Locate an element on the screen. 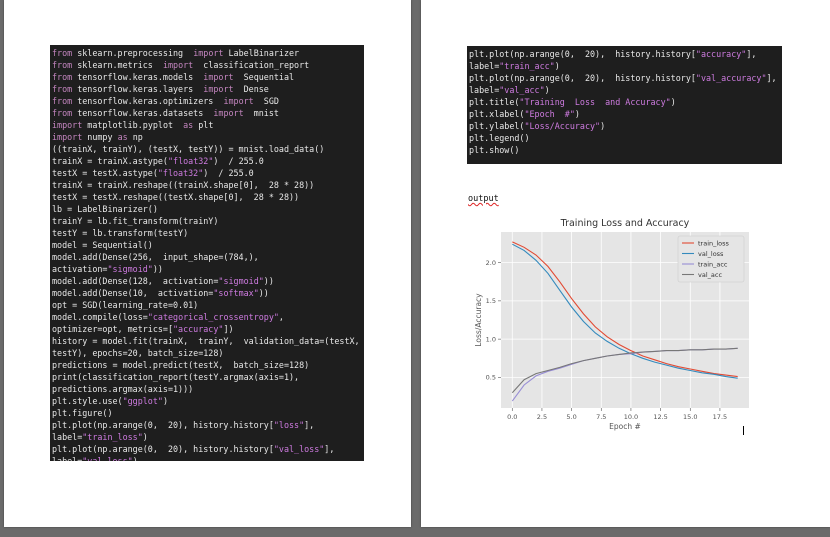 The height and width of the screenshot is (537, 830). code-right-line: plt.legend() is located at coordinates (499, 138).